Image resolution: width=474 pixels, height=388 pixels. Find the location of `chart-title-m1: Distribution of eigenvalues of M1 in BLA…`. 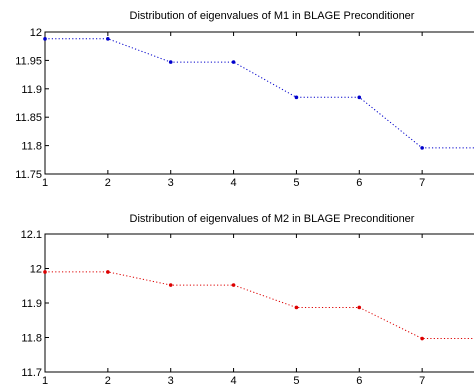

chart-title-m1: Distribution of eigenvalues of M1 in BLA… is located at coordinates (272, 16).